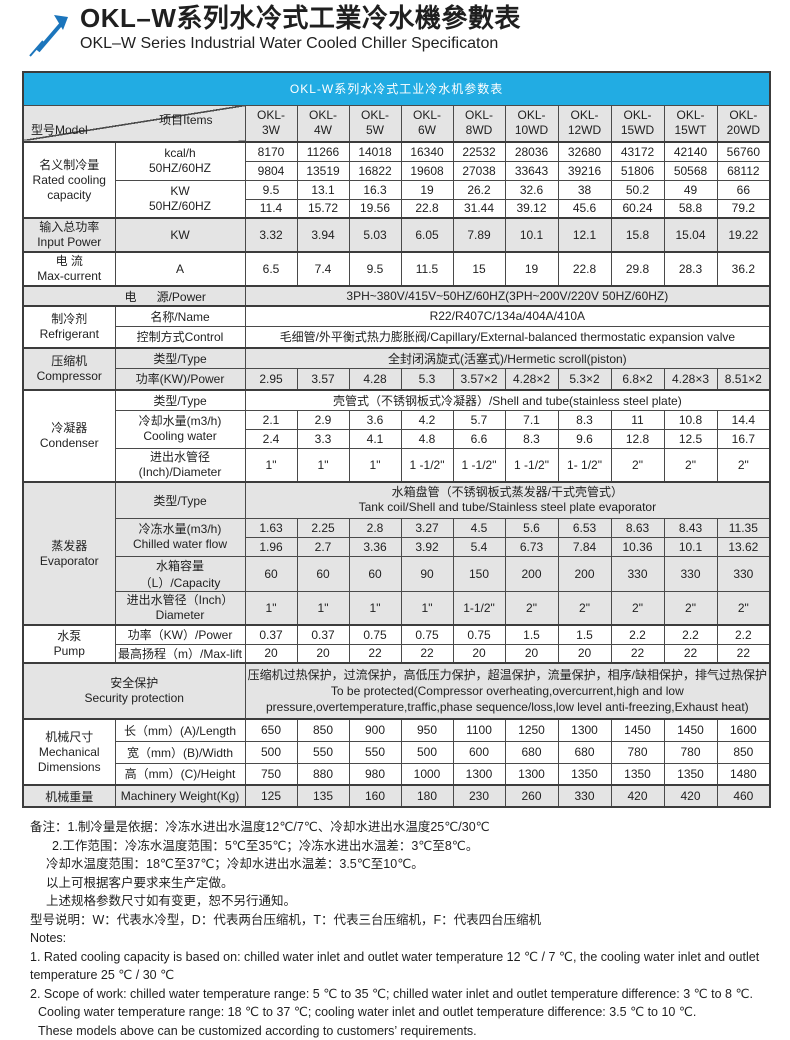  I want to click on value-cell: 1250, so click(531, 730).